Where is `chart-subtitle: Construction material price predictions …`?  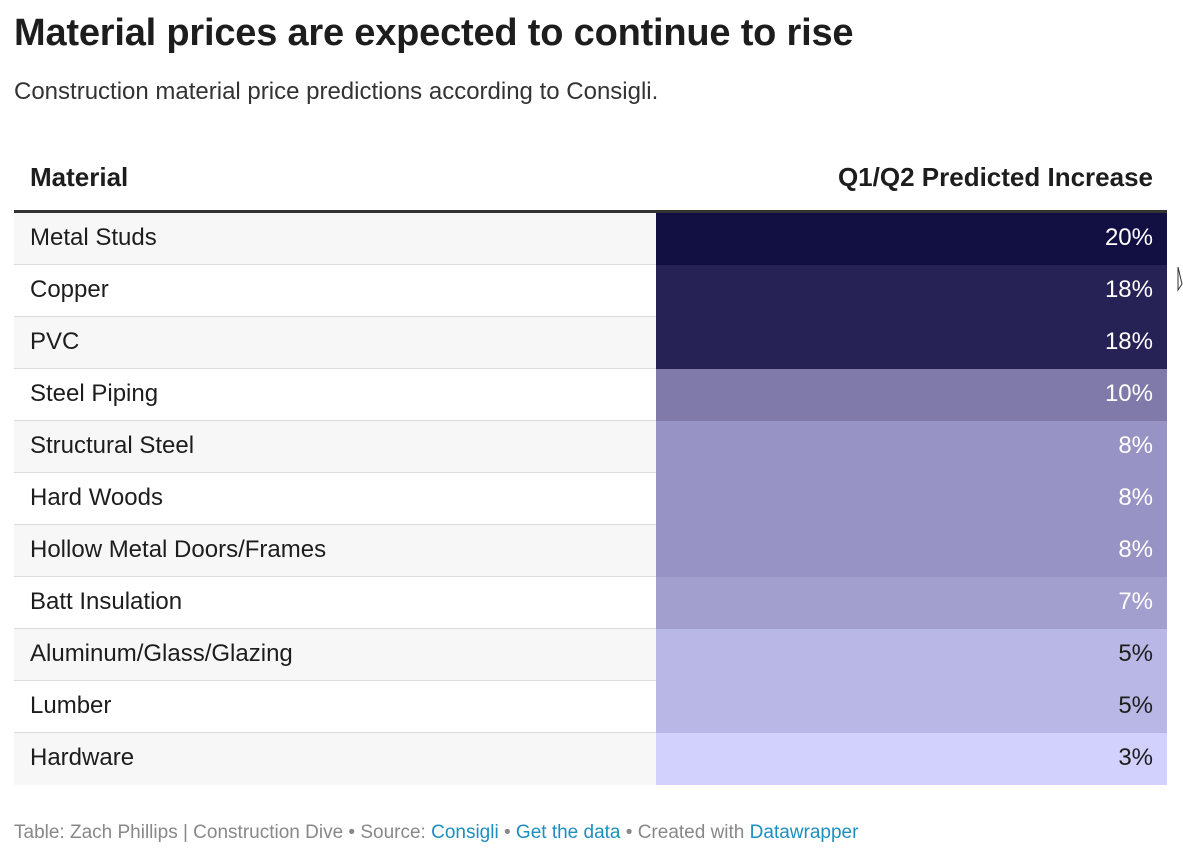 chart-subtitle: Construction material price predictions … is located at coordinates (336, 91).